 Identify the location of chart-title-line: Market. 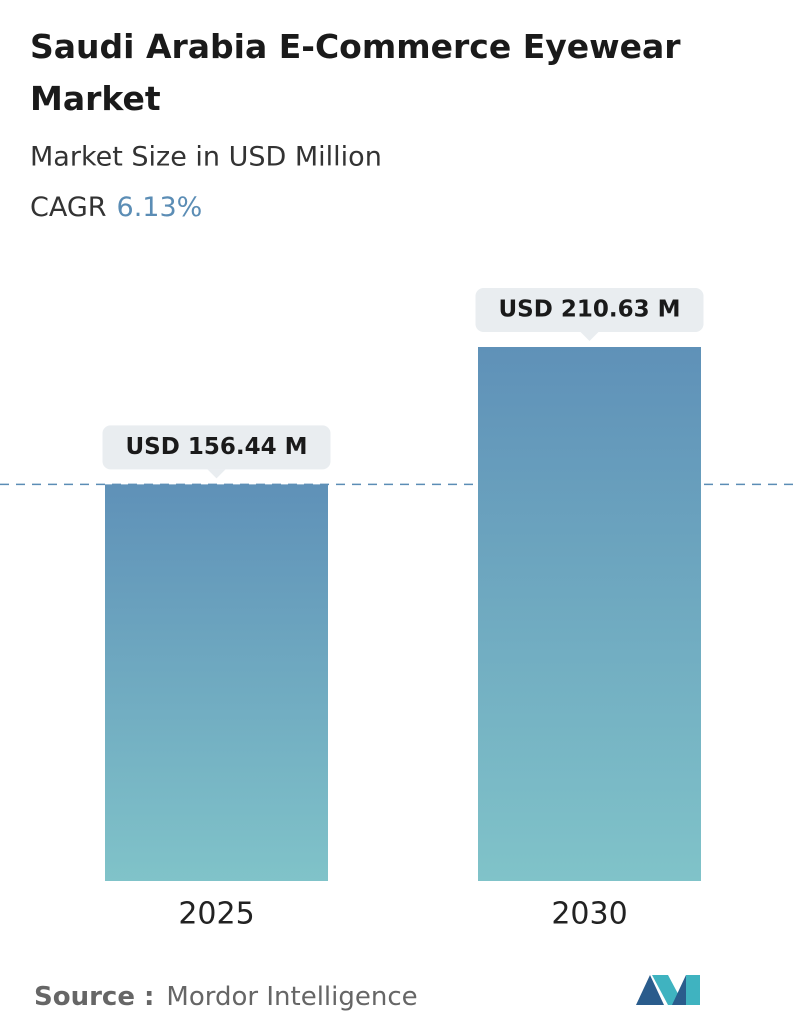
(95, 98).